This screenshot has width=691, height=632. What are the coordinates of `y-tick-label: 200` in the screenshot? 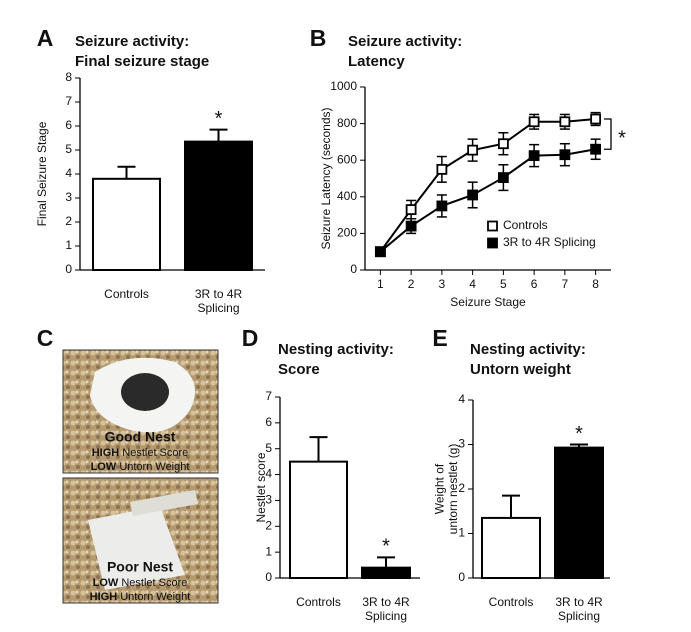 It's located at (347, 233).